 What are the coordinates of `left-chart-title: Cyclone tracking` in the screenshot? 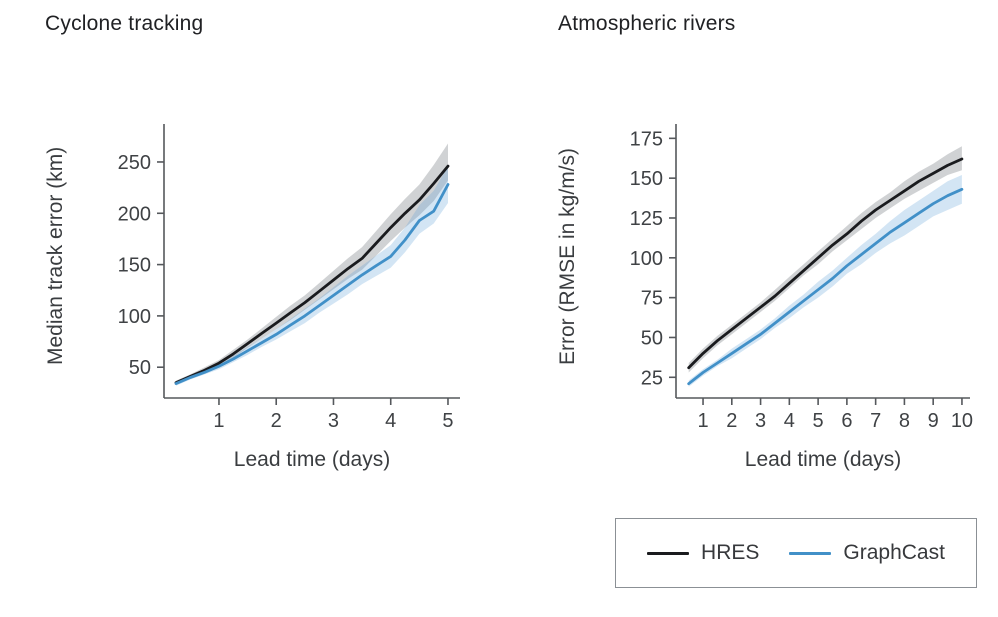 It's located at (124, 23).